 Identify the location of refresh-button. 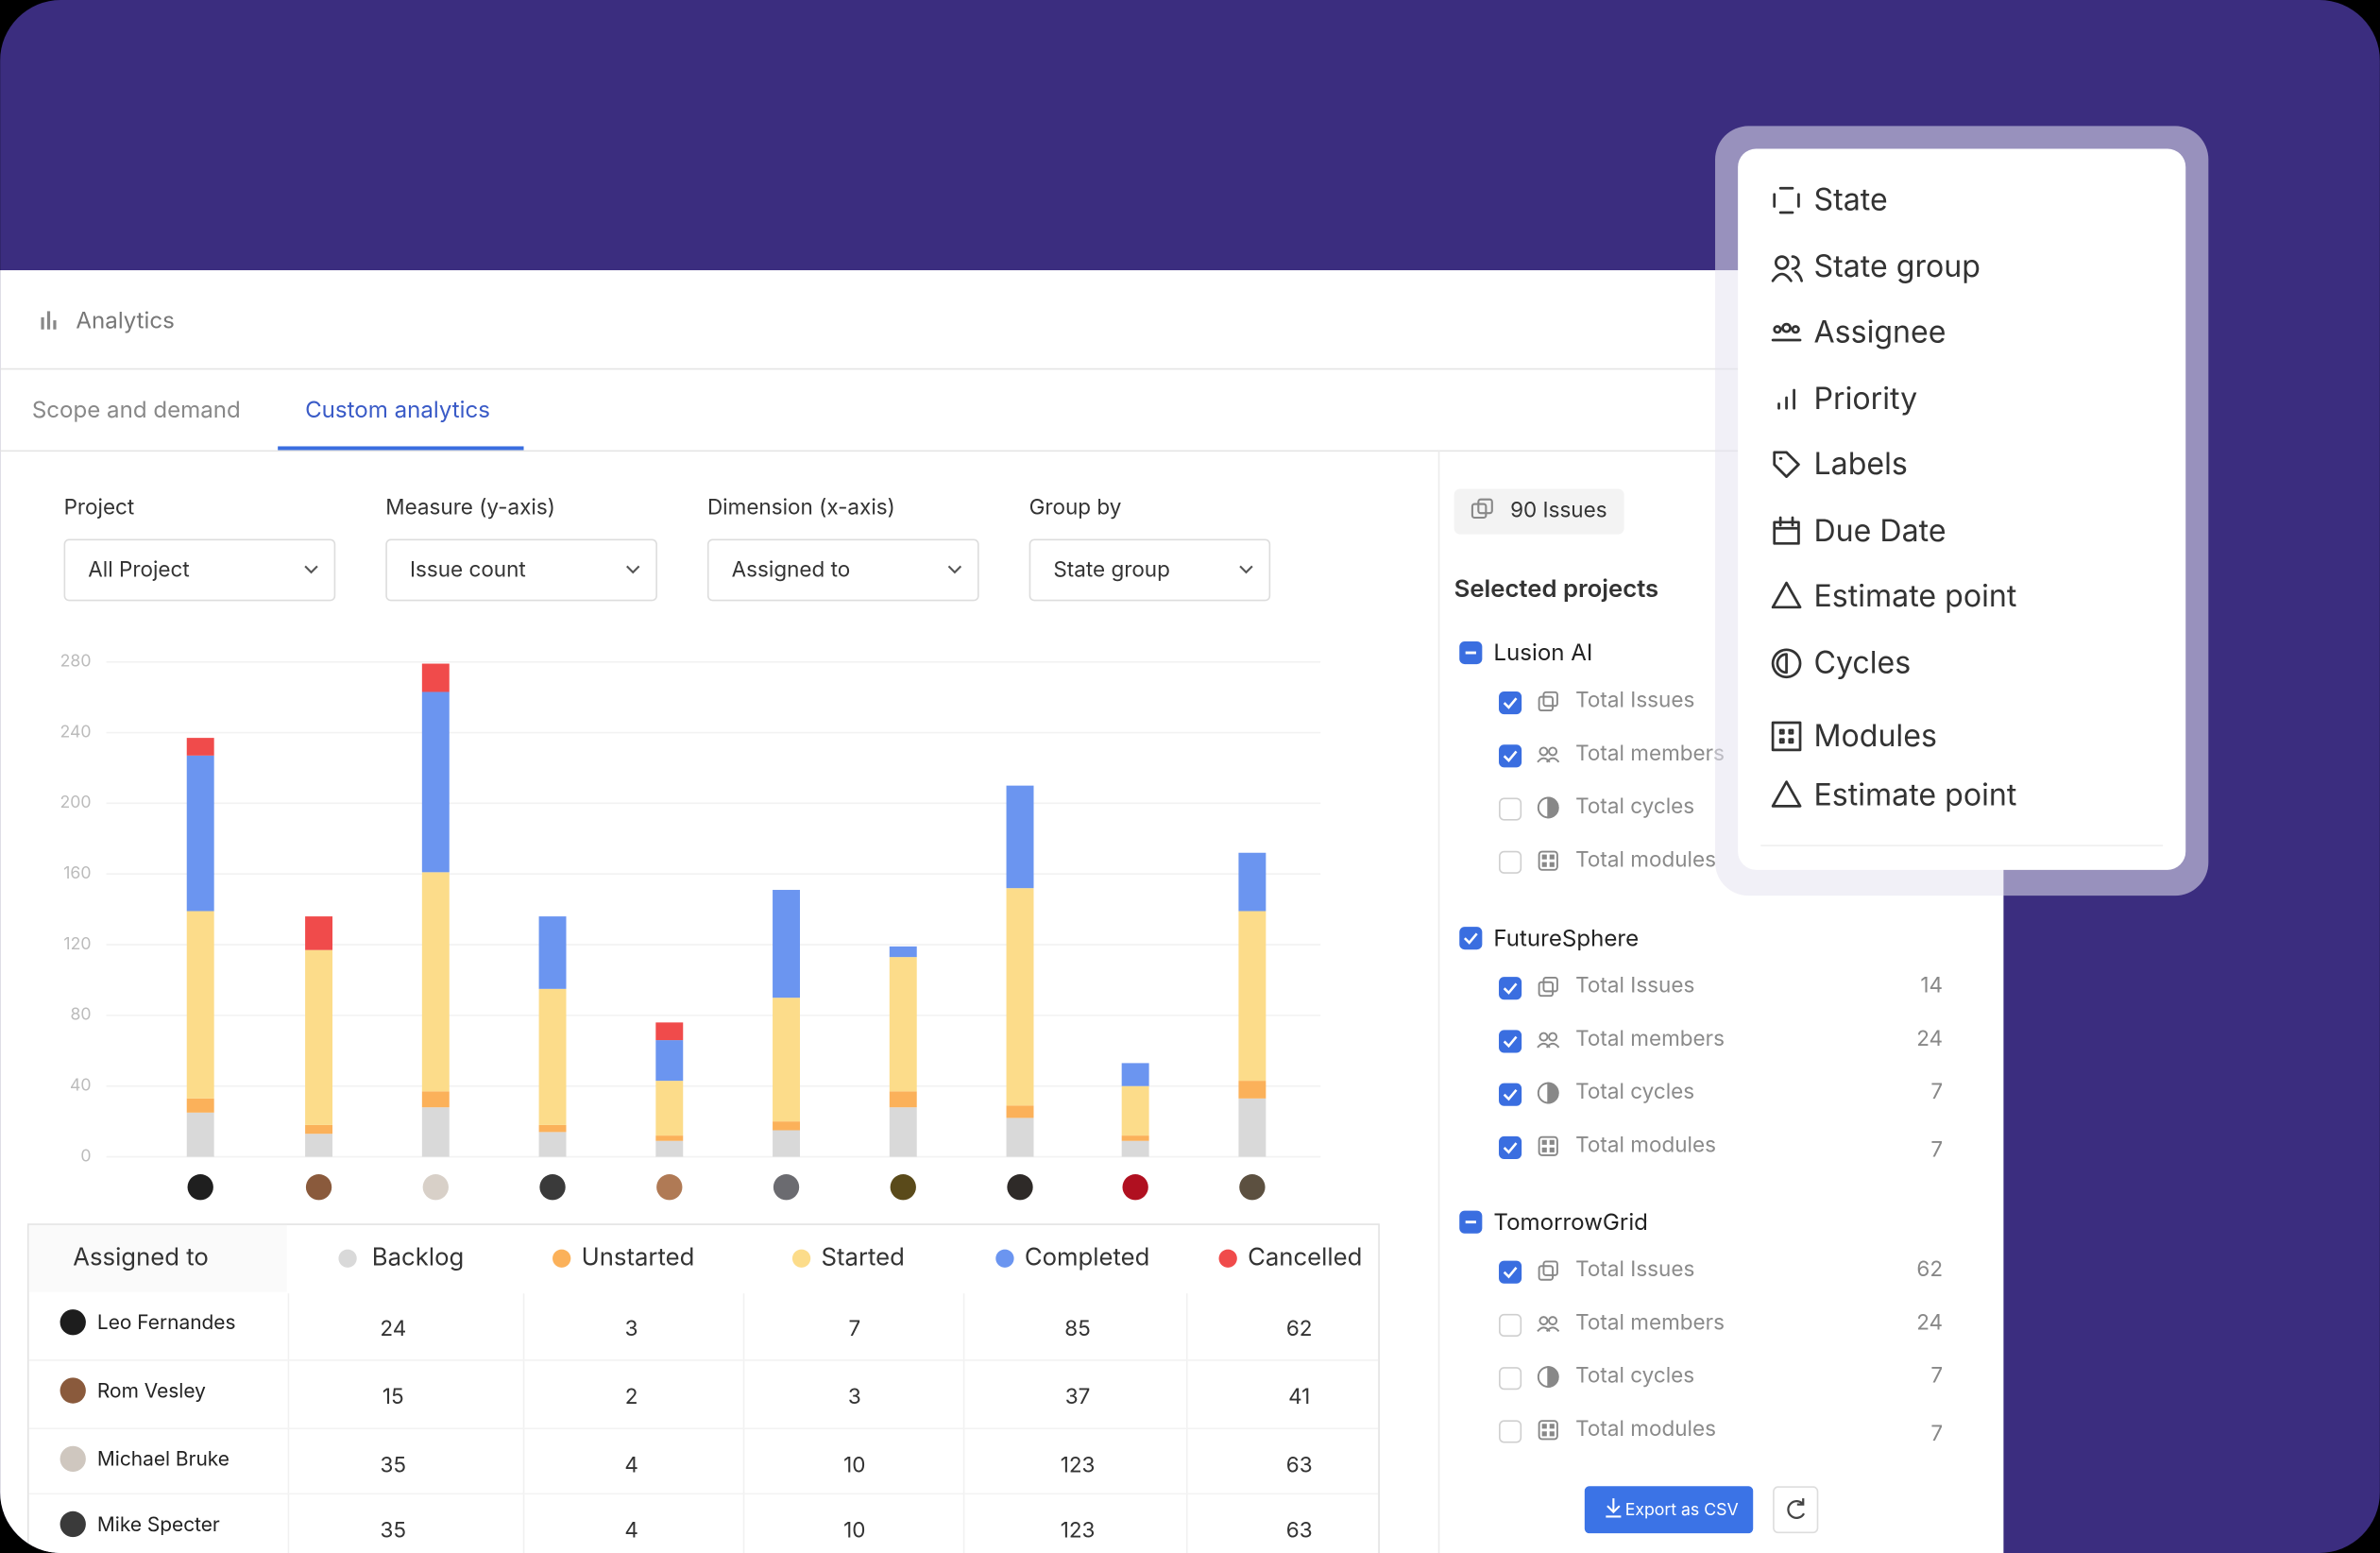
(1796, 1510).